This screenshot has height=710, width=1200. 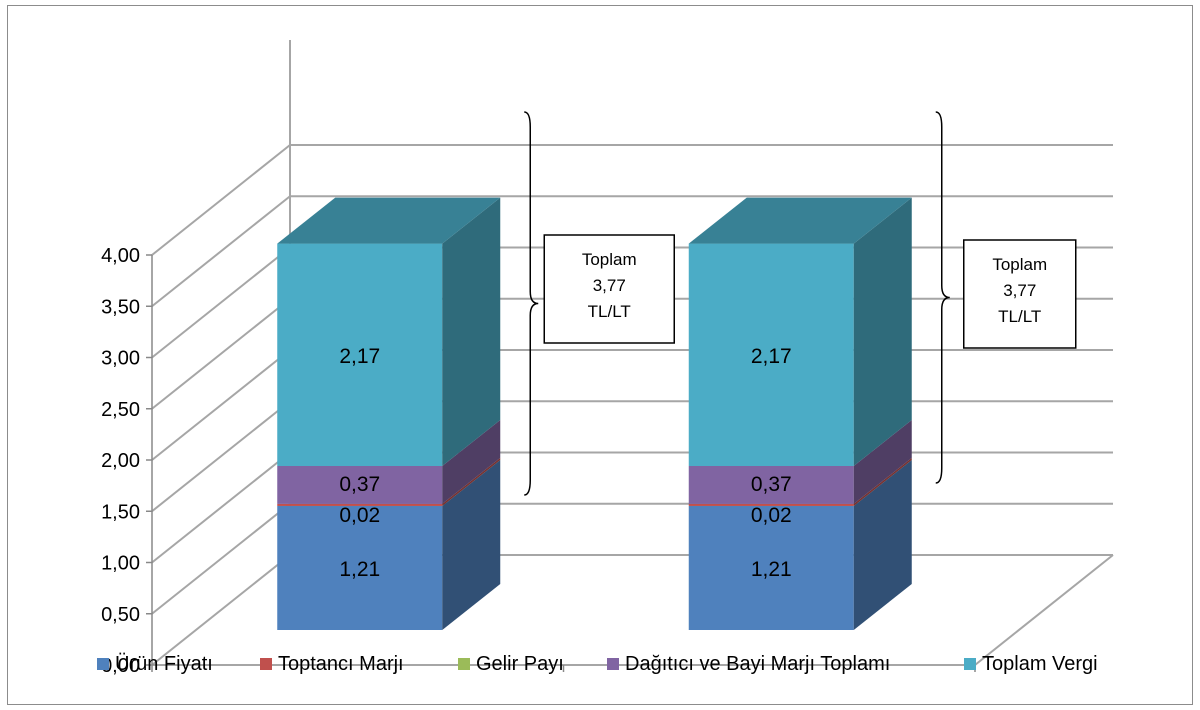 I want to click on floor-right-edge, so click(x=1044, y=610).